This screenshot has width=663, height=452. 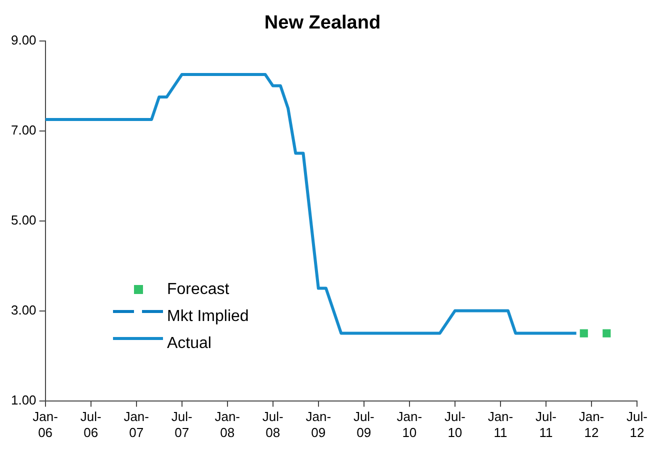 What do you see at coordinates (545, 424) in the screenshot?
I see `x-tick-label: Jul- 11` at bounding box center [545, 424].